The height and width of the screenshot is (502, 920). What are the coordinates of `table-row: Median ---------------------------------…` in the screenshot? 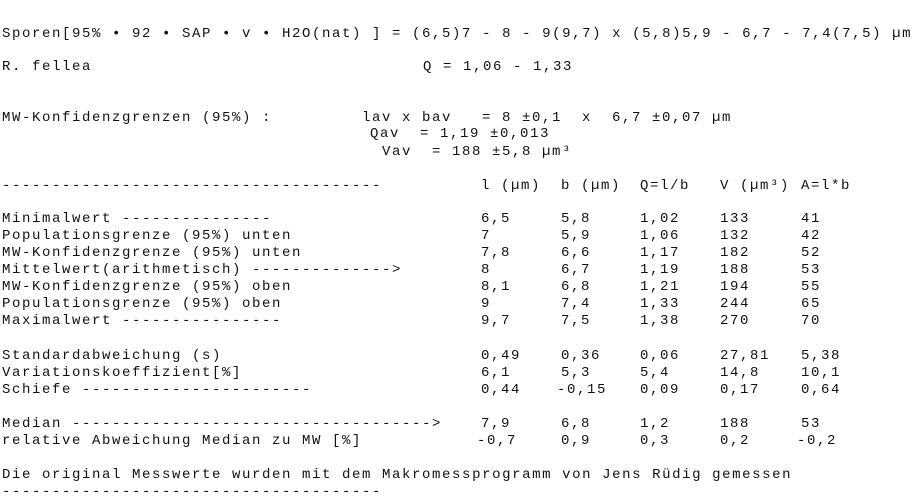 It's located at (460, 424).